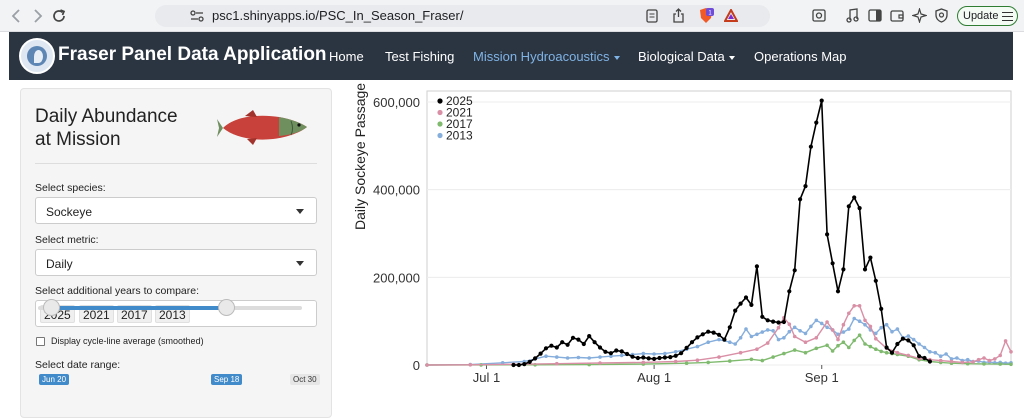 The width and height of the screenshot is (1024, 418). I want to click on y-tick-label: 200,000, so click(396, 277).